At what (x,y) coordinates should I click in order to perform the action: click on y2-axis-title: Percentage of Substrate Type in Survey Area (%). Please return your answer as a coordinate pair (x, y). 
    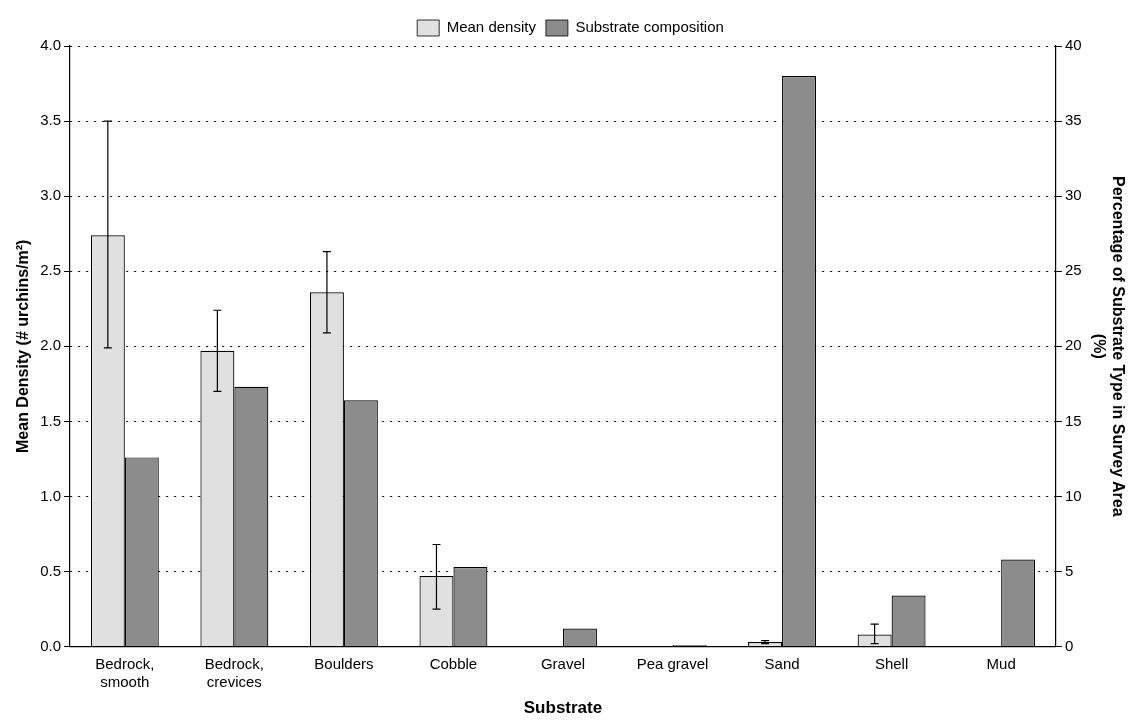
    Looking at the image, I should click on (1108, 346).